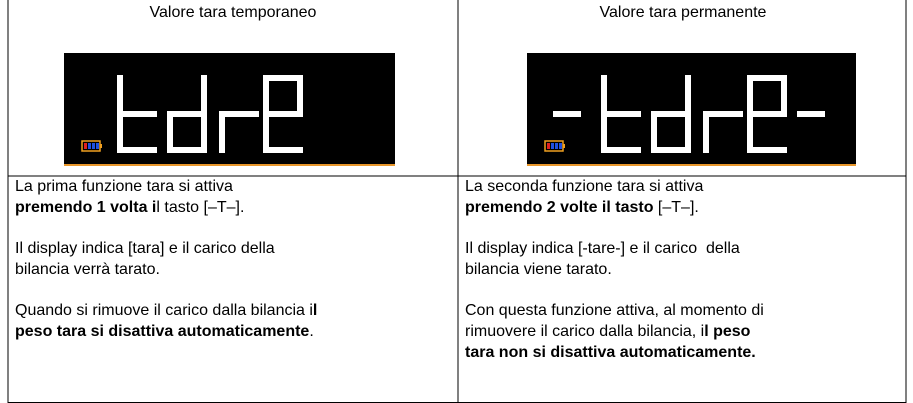  I want to click on text-run: l tasto [–T–]., so click(200, 207).